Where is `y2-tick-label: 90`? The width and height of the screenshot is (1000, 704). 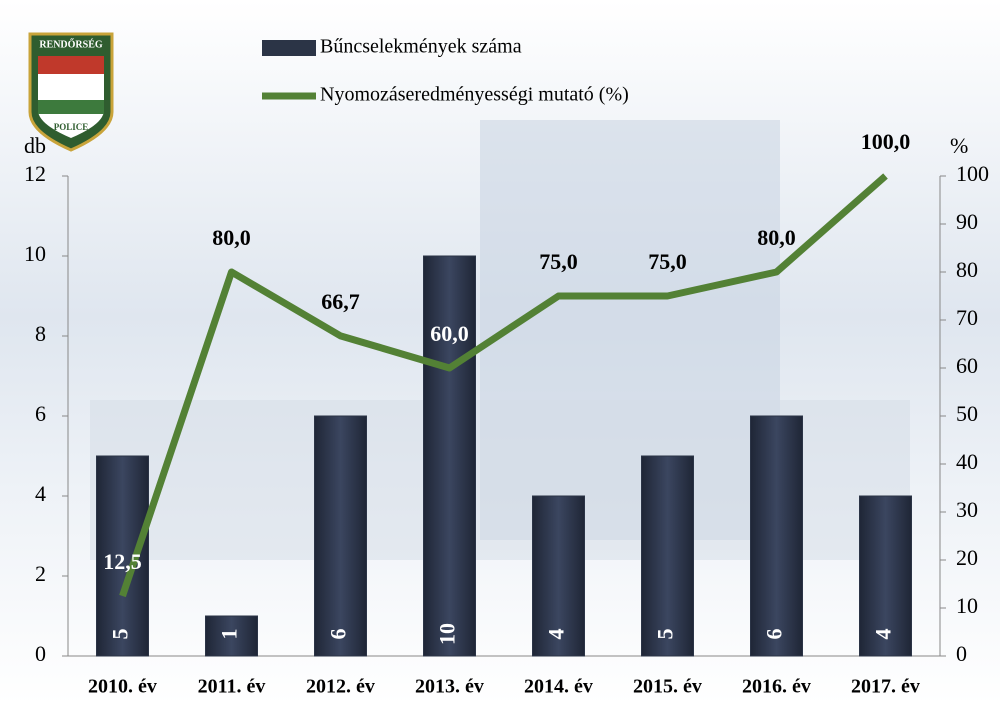 y2-tick-label: 90 is located at coordinates (967, 221).